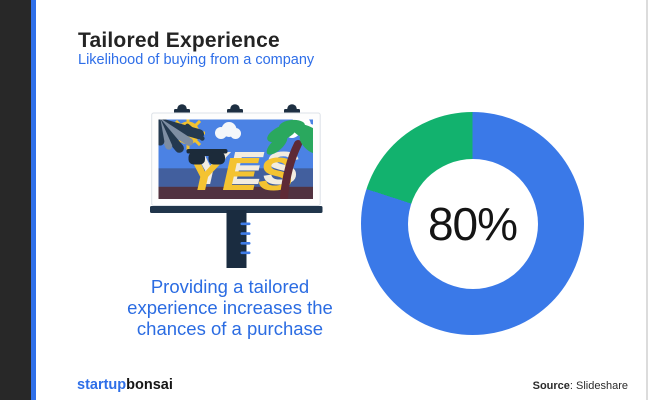  Describe the element at coordinates (230, 328) in the screenshot. I see `caption-line: chances of a purchase` at that location.